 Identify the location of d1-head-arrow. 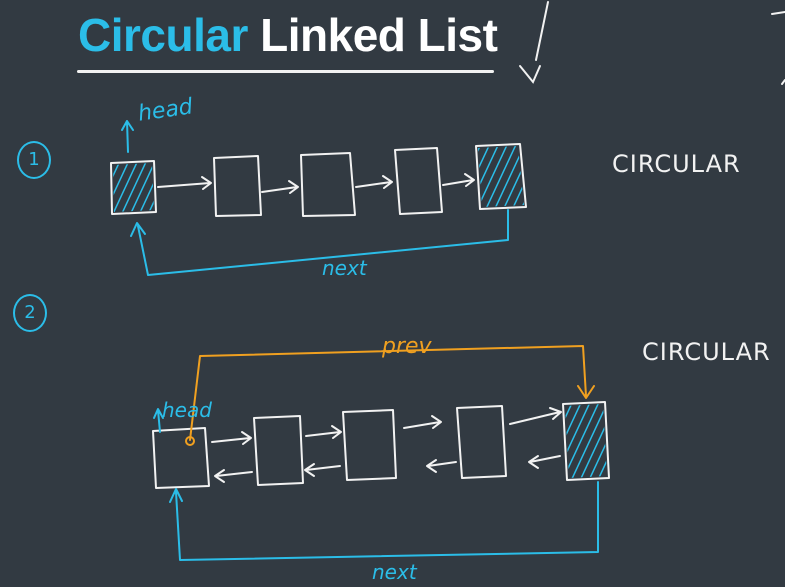
(127, 136).